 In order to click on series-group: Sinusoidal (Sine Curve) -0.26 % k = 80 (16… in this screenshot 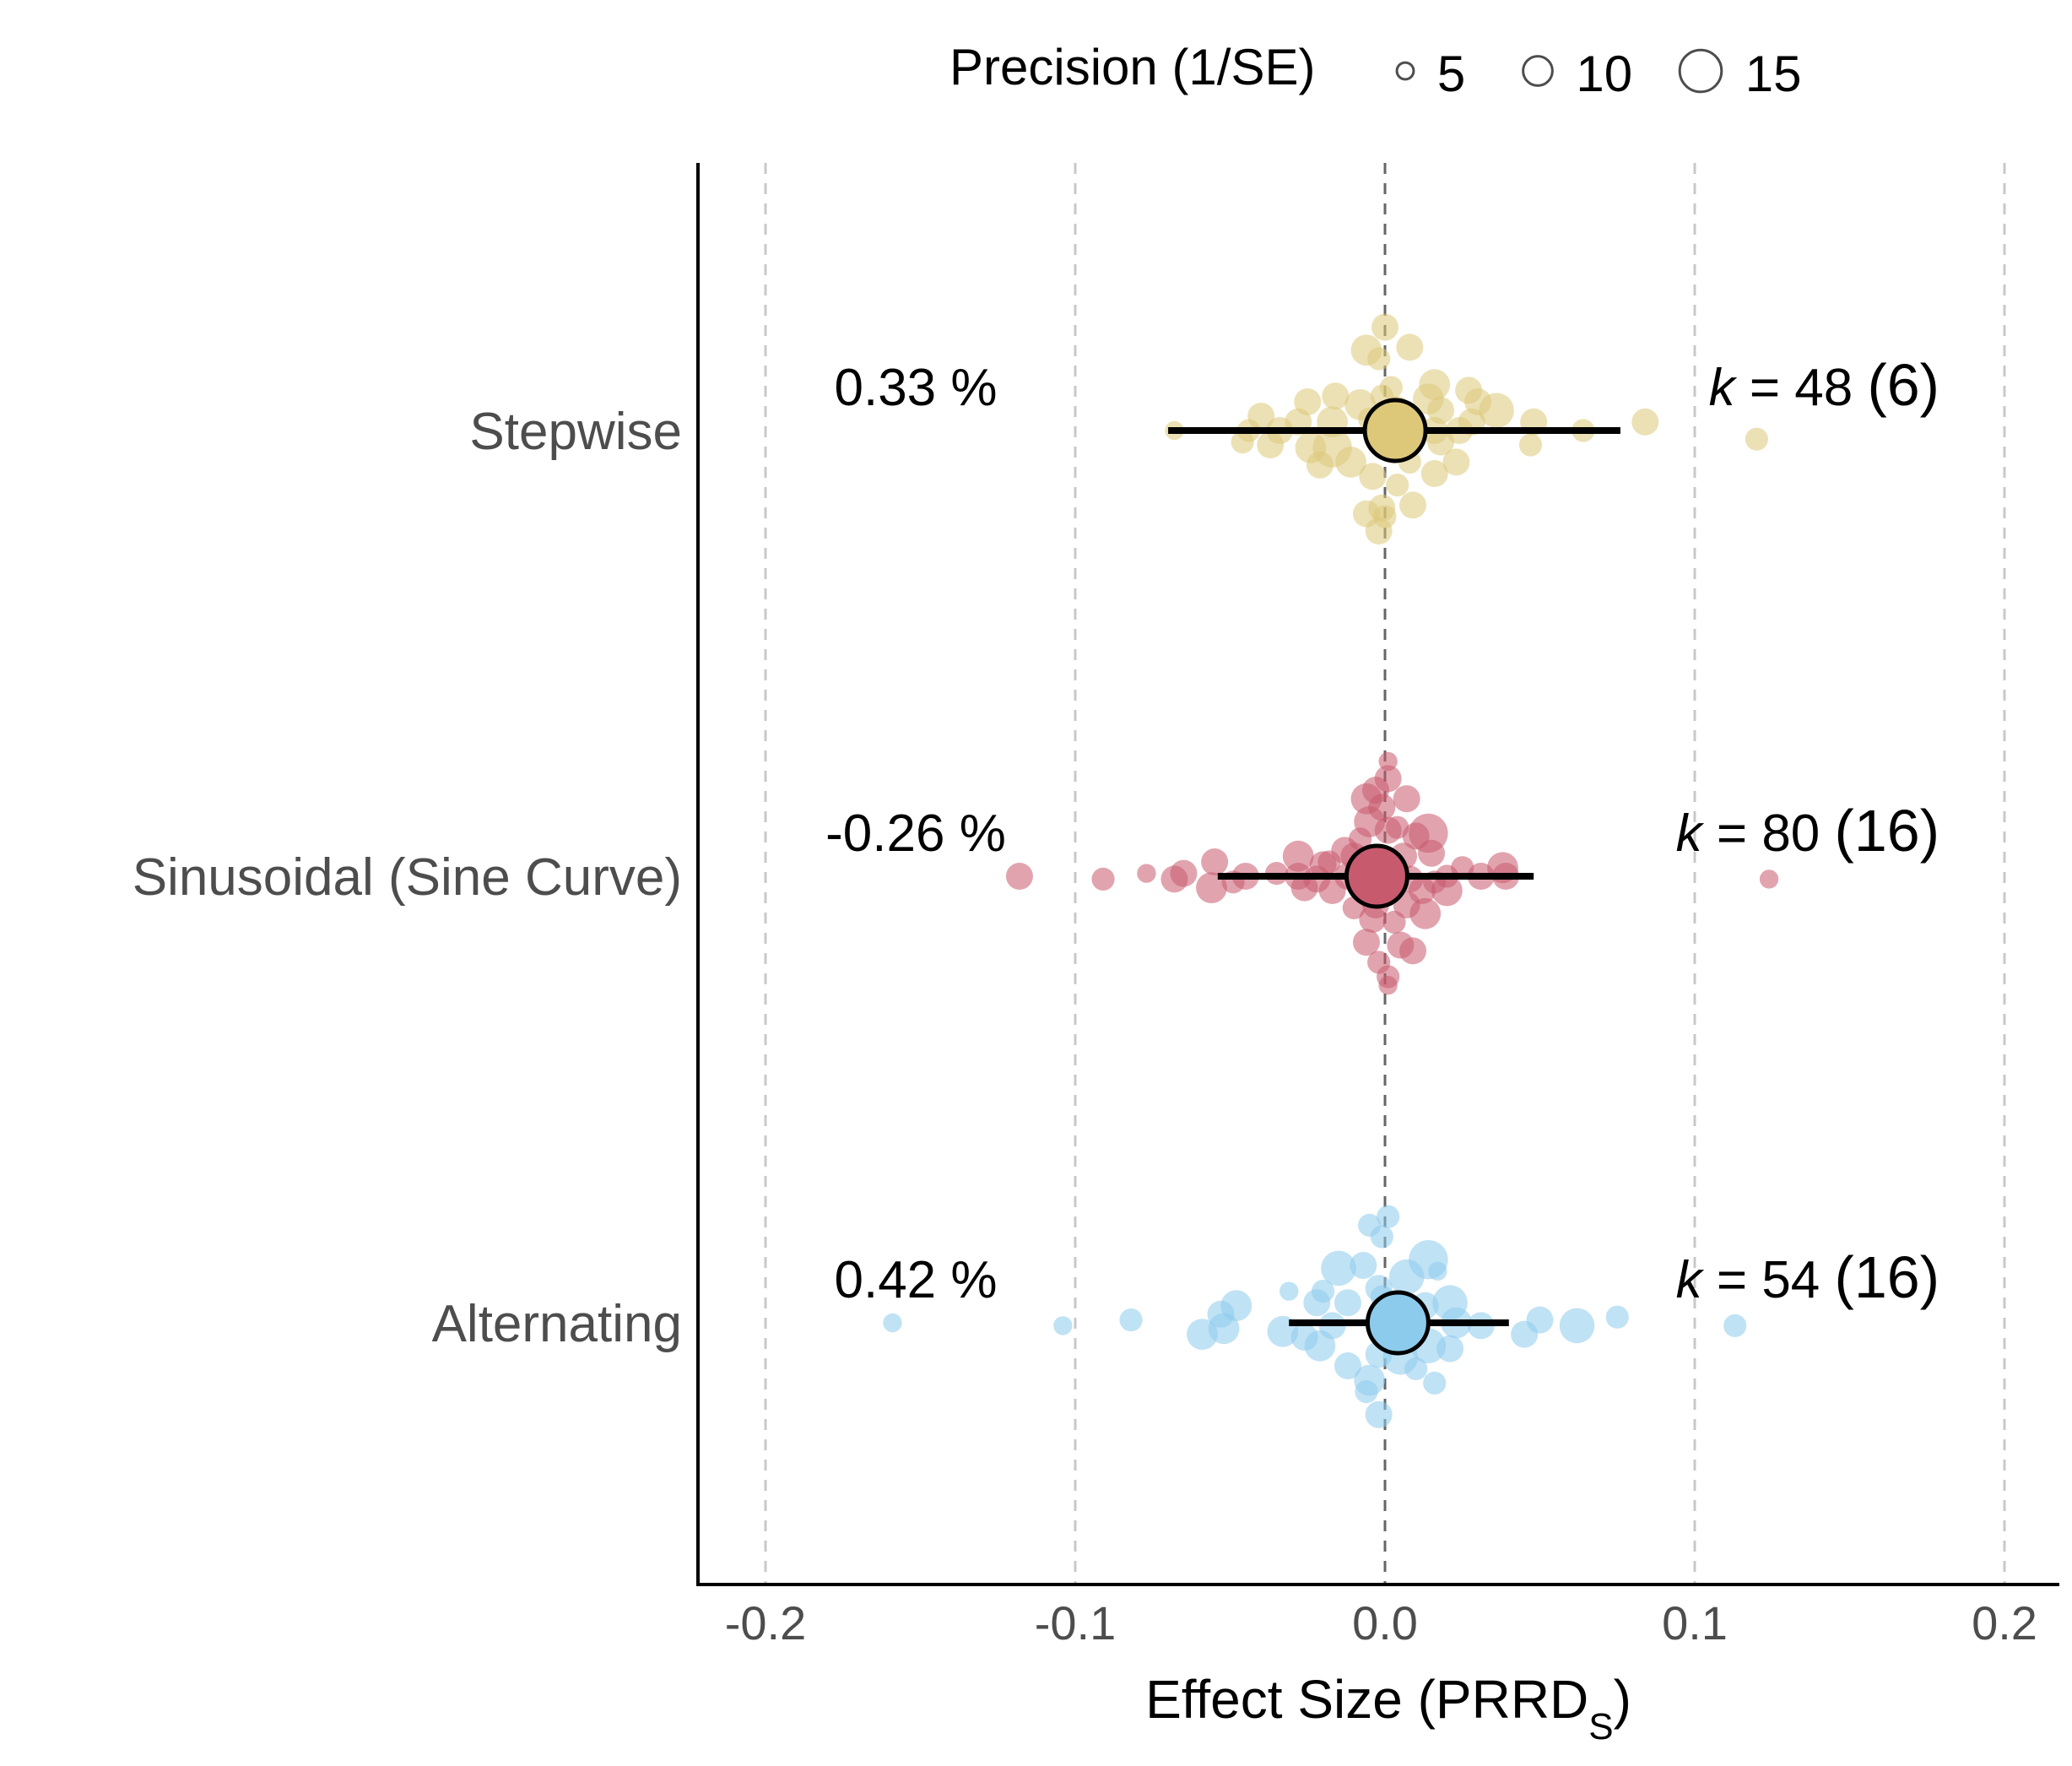, I will do `click(1036, 873)`.